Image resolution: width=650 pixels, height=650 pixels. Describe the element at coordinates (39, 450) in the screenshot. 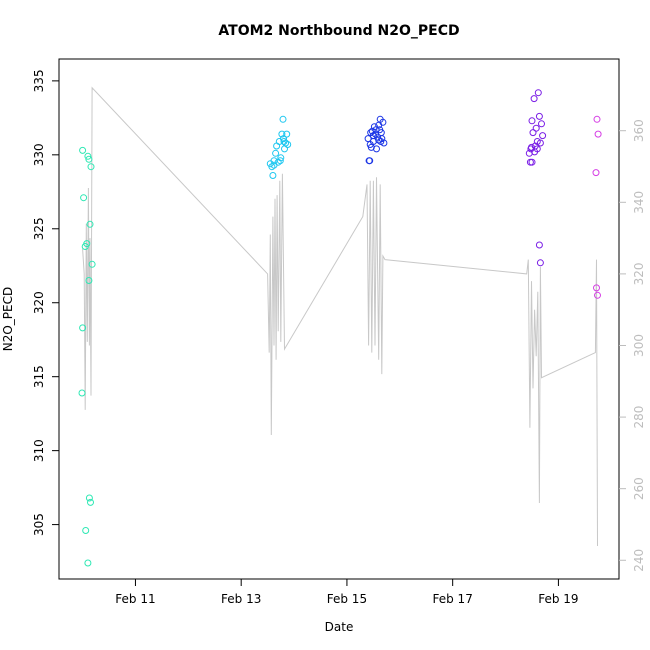

I see `y-tick-label: 310` at that location.